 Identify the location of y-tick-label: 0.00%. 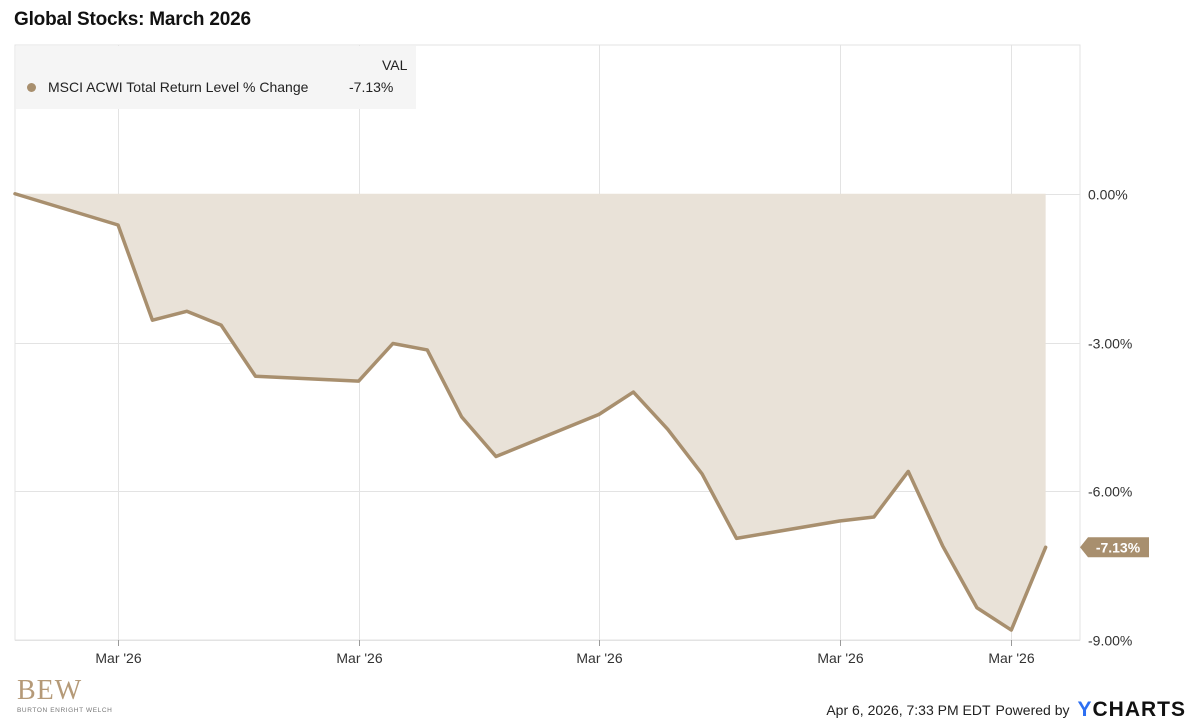
(1108, 195).